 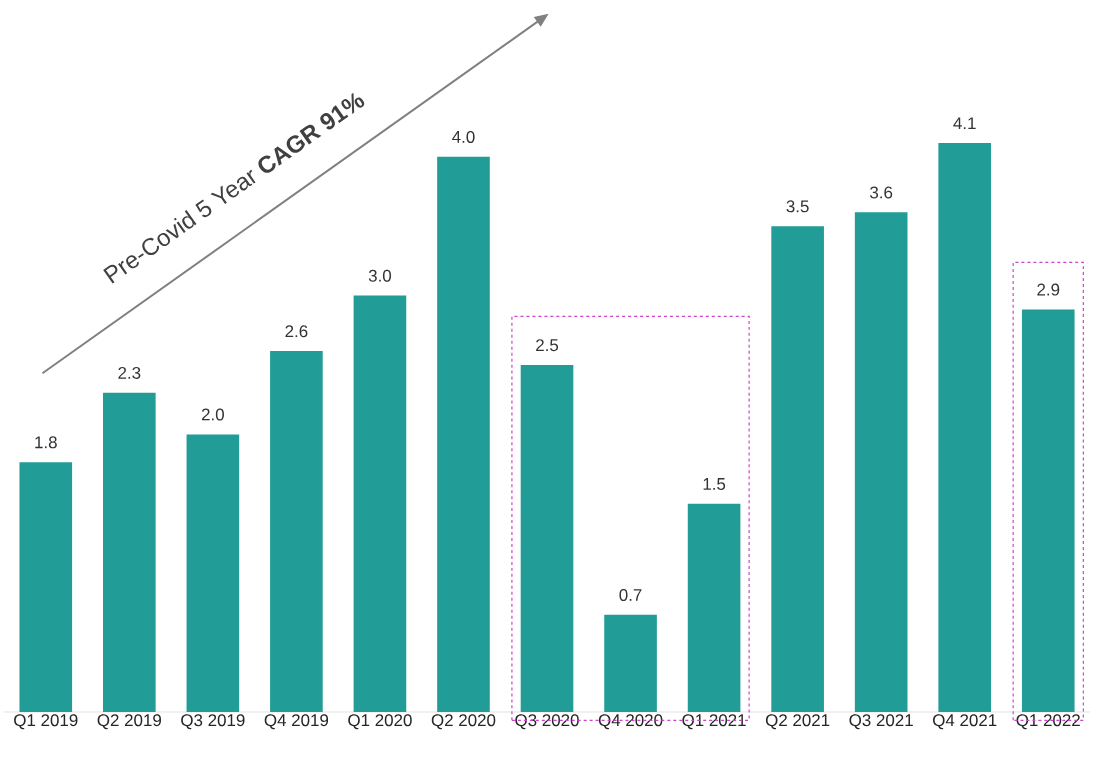 I want to click on x-tick-label: Q3 2019, so click(x=213, y=722).